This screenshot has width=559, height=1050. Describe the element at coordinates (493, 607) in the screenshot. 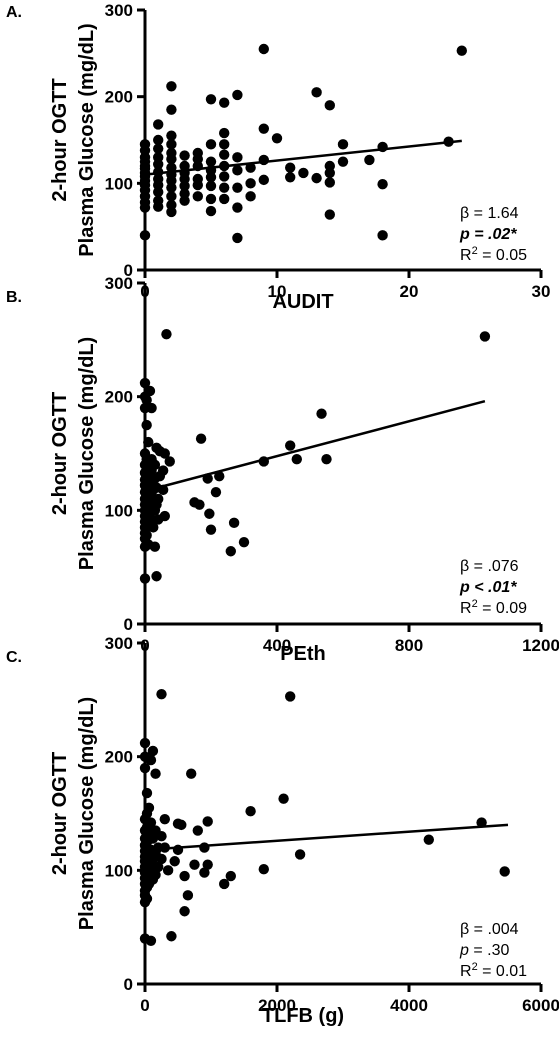

I see `stat-r-squared: R2 = 0.09` at that location.